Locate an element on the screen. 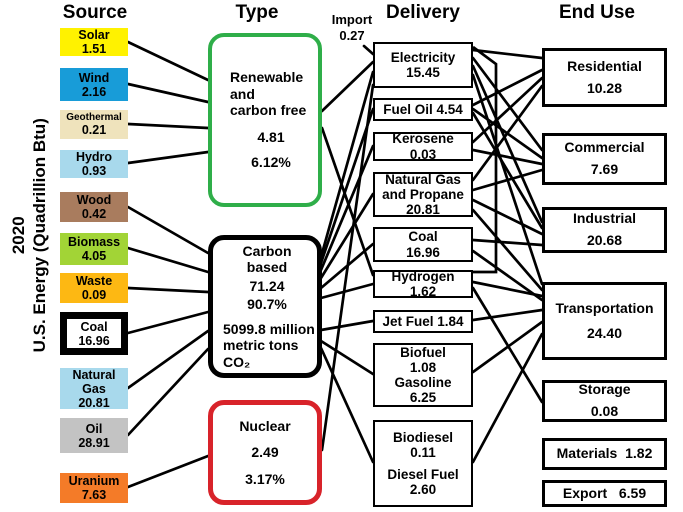 This screenshot has height=512, width=683. waste-text: Waste is located at coordinates (94, 281).